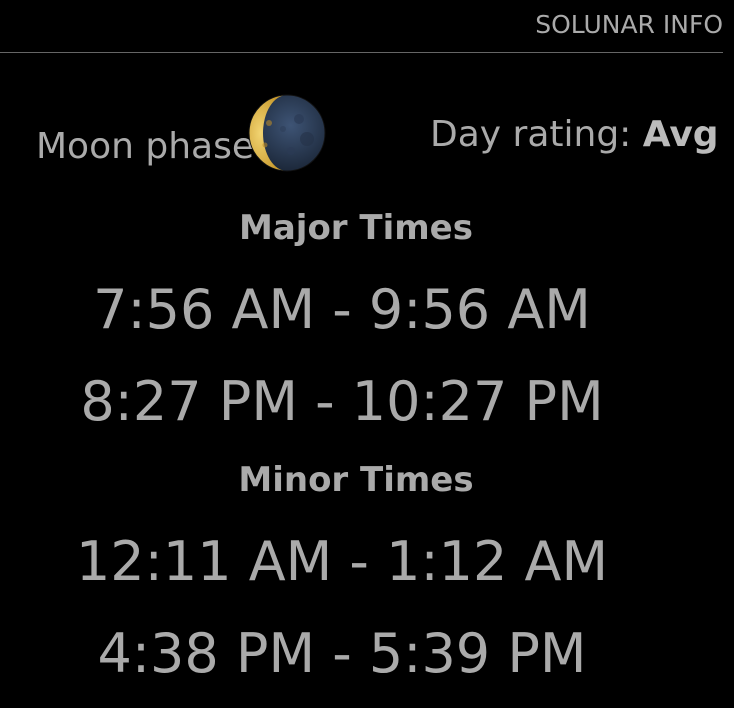 Image resolution: width=734 pixels, height=708 pixels. I want to click on module-title: SOLUNAR INFO, so click(629, 24).